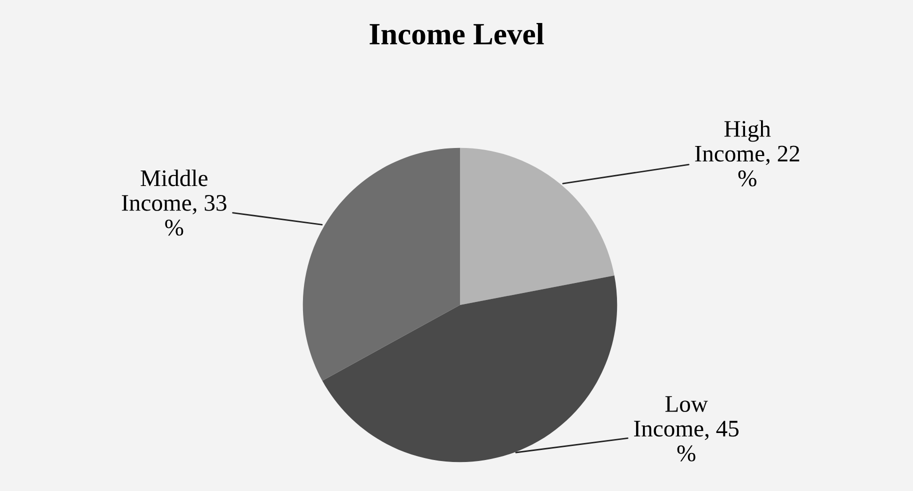  I want to click on chart-title: Income Level, so click(457, 33).